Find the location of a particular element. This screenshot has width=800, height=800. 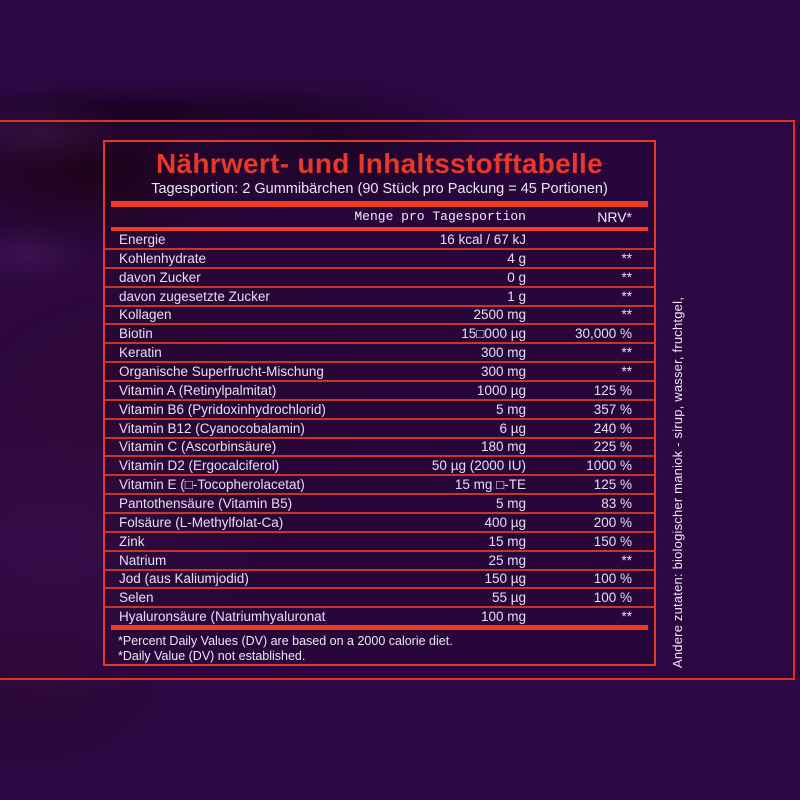

row-nrv-value: 240 % is located at coordinates (612, 428).